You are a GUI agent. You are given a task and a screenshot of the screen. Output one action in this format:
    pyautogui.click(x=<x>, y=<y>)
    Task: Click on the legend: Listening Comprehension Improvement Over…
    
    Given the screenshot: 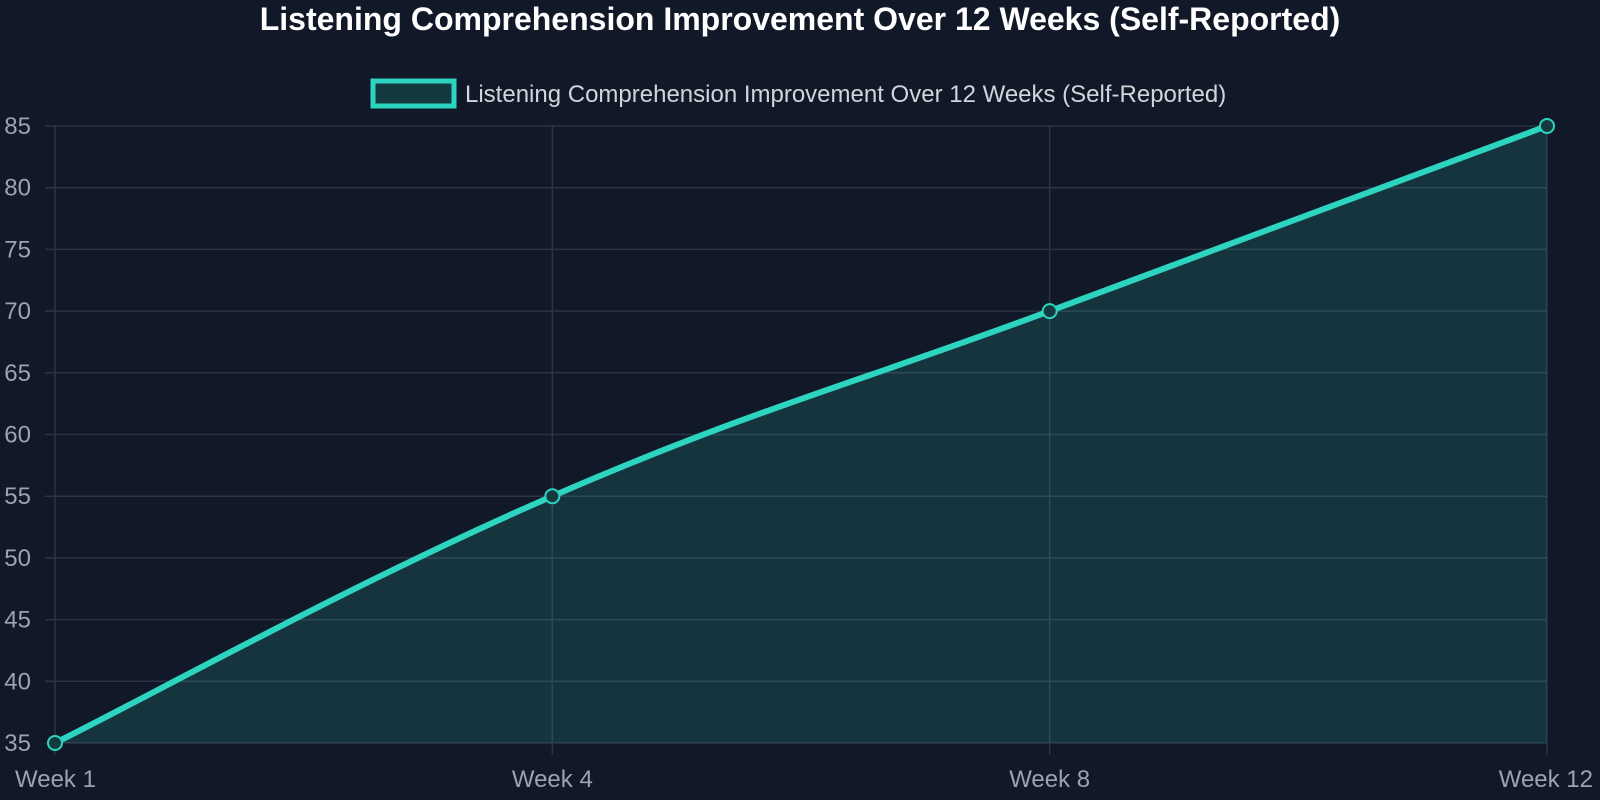 What is the action you would take?
    pyautogui.click(x=798, y=93)
    